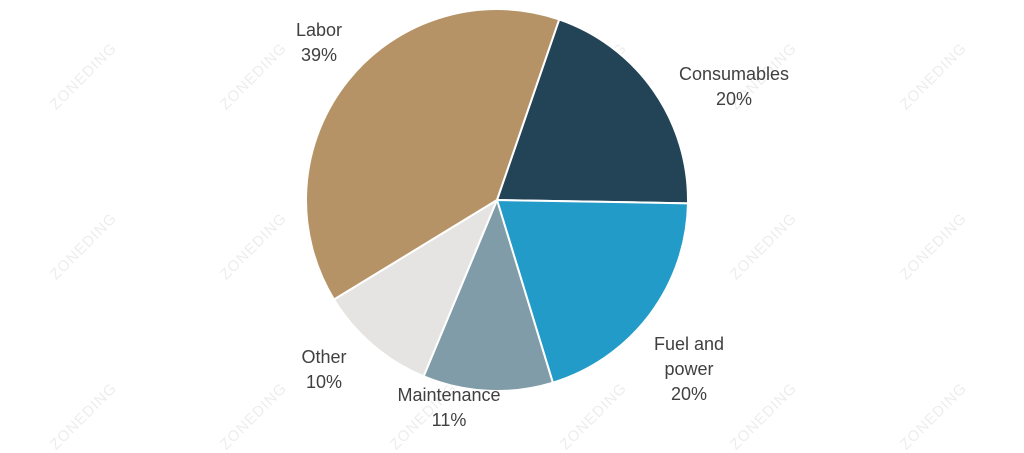  I want to click on slice-label-fuel-and-power: Fuel and power 20%, so click(689, 369).